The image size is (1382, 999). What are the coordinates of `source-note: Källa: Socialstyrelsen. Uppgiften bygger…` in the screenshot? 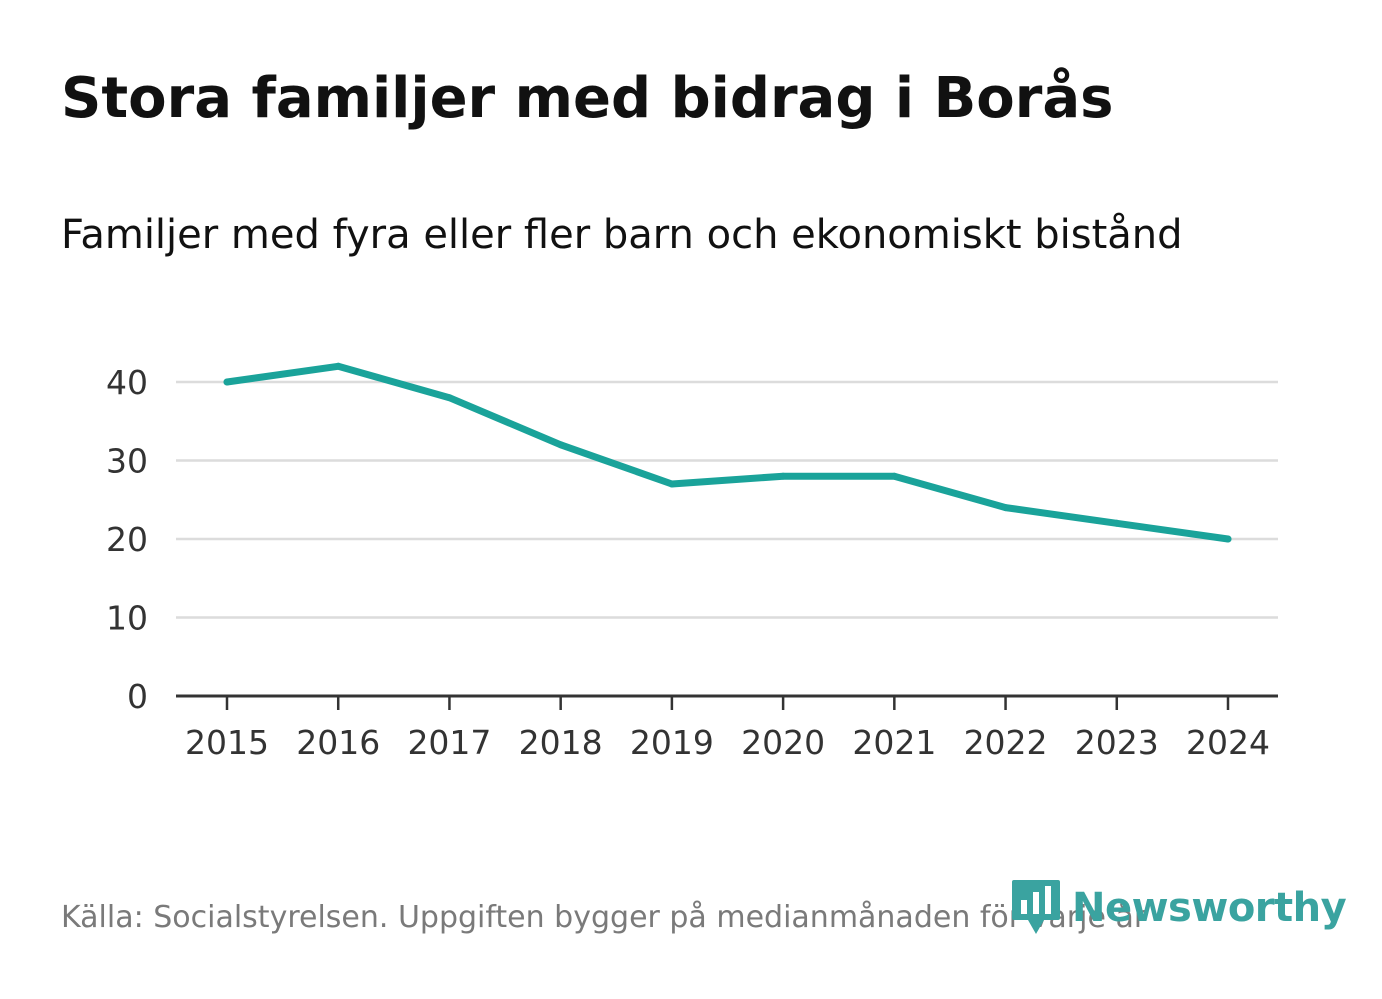 It's located at (604, 917).